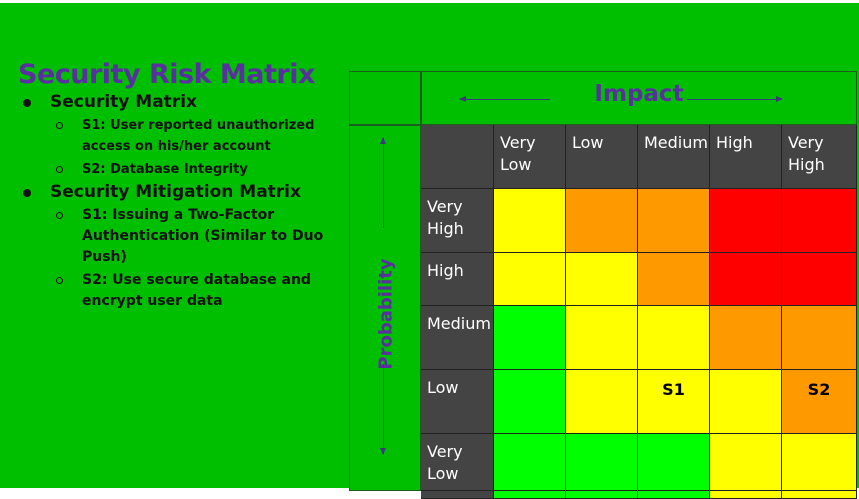 This screenshot has height=499, width=859. What do you see at coordinates (383, 182) in the screenshot?
I see `arrow-up-icon` at bounding box center [383, 182].